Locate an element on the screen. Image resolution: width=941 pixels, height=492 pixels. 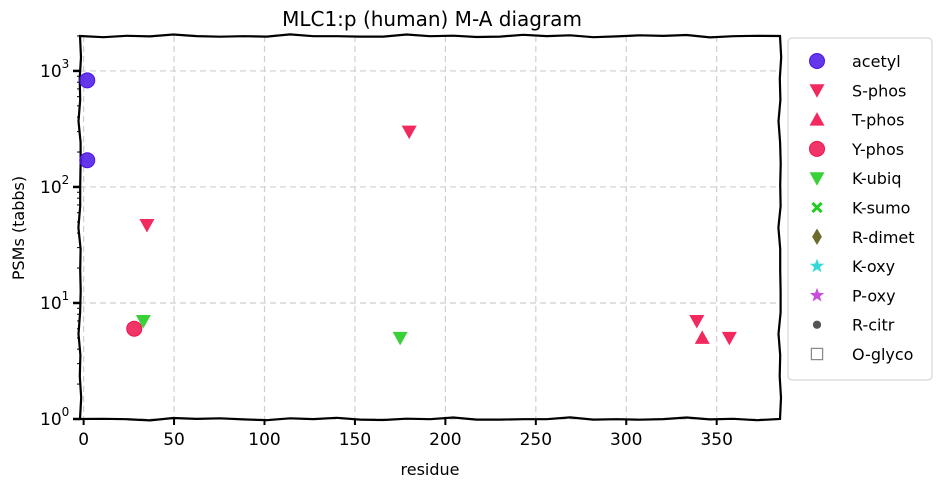
legend-marker-r-citr is located at coordinates (817, 324).